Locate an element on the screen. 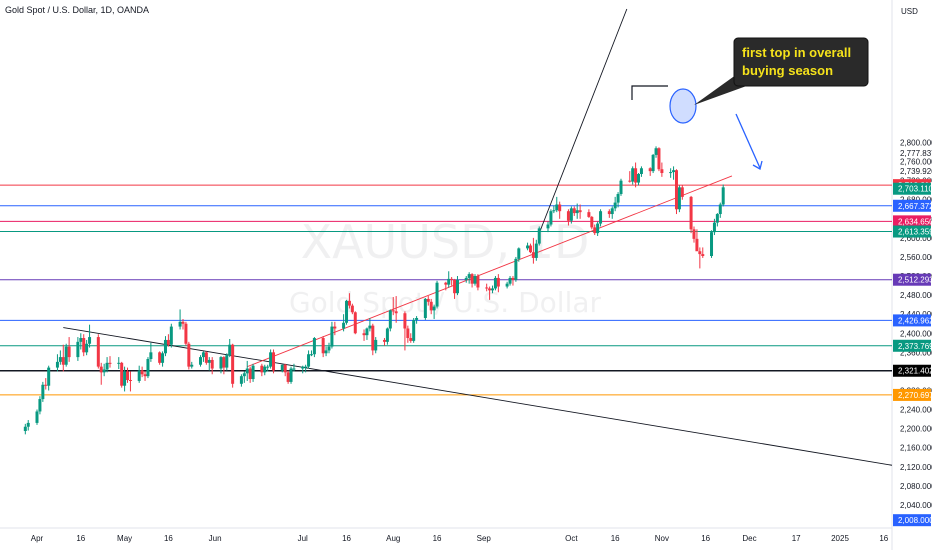 The image size is (932, 550). price-tag: 2,703.110 is located at coordinates (912, 188).